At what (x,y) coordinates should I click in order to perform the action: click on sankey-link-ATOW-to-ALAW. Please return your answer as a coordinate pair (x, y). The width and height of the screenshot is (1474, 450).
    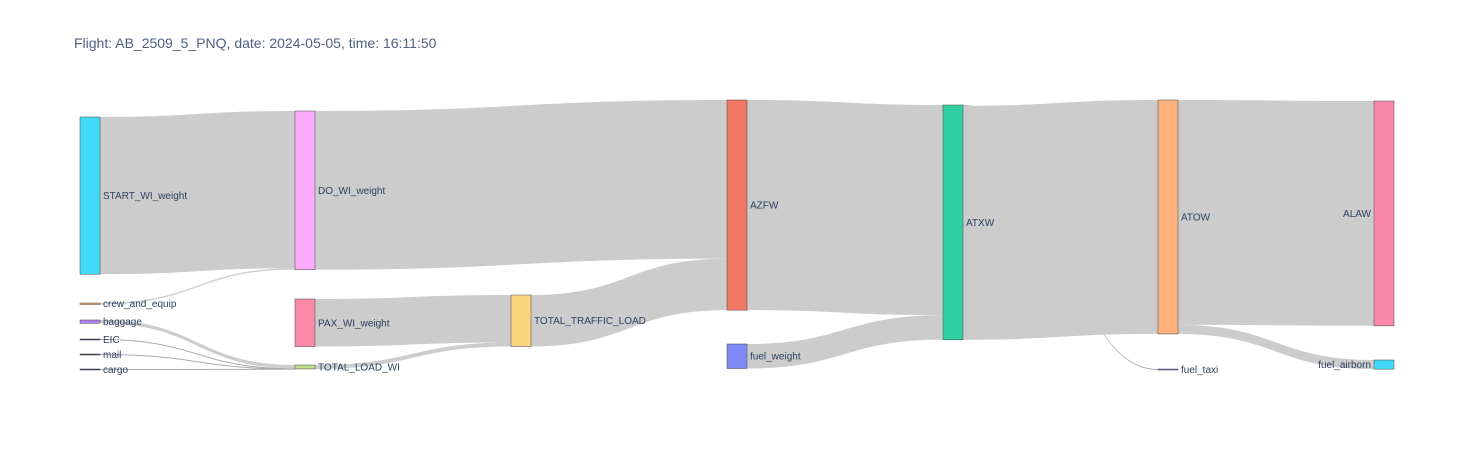
    Looking at the image, I should click on (1276, 213).